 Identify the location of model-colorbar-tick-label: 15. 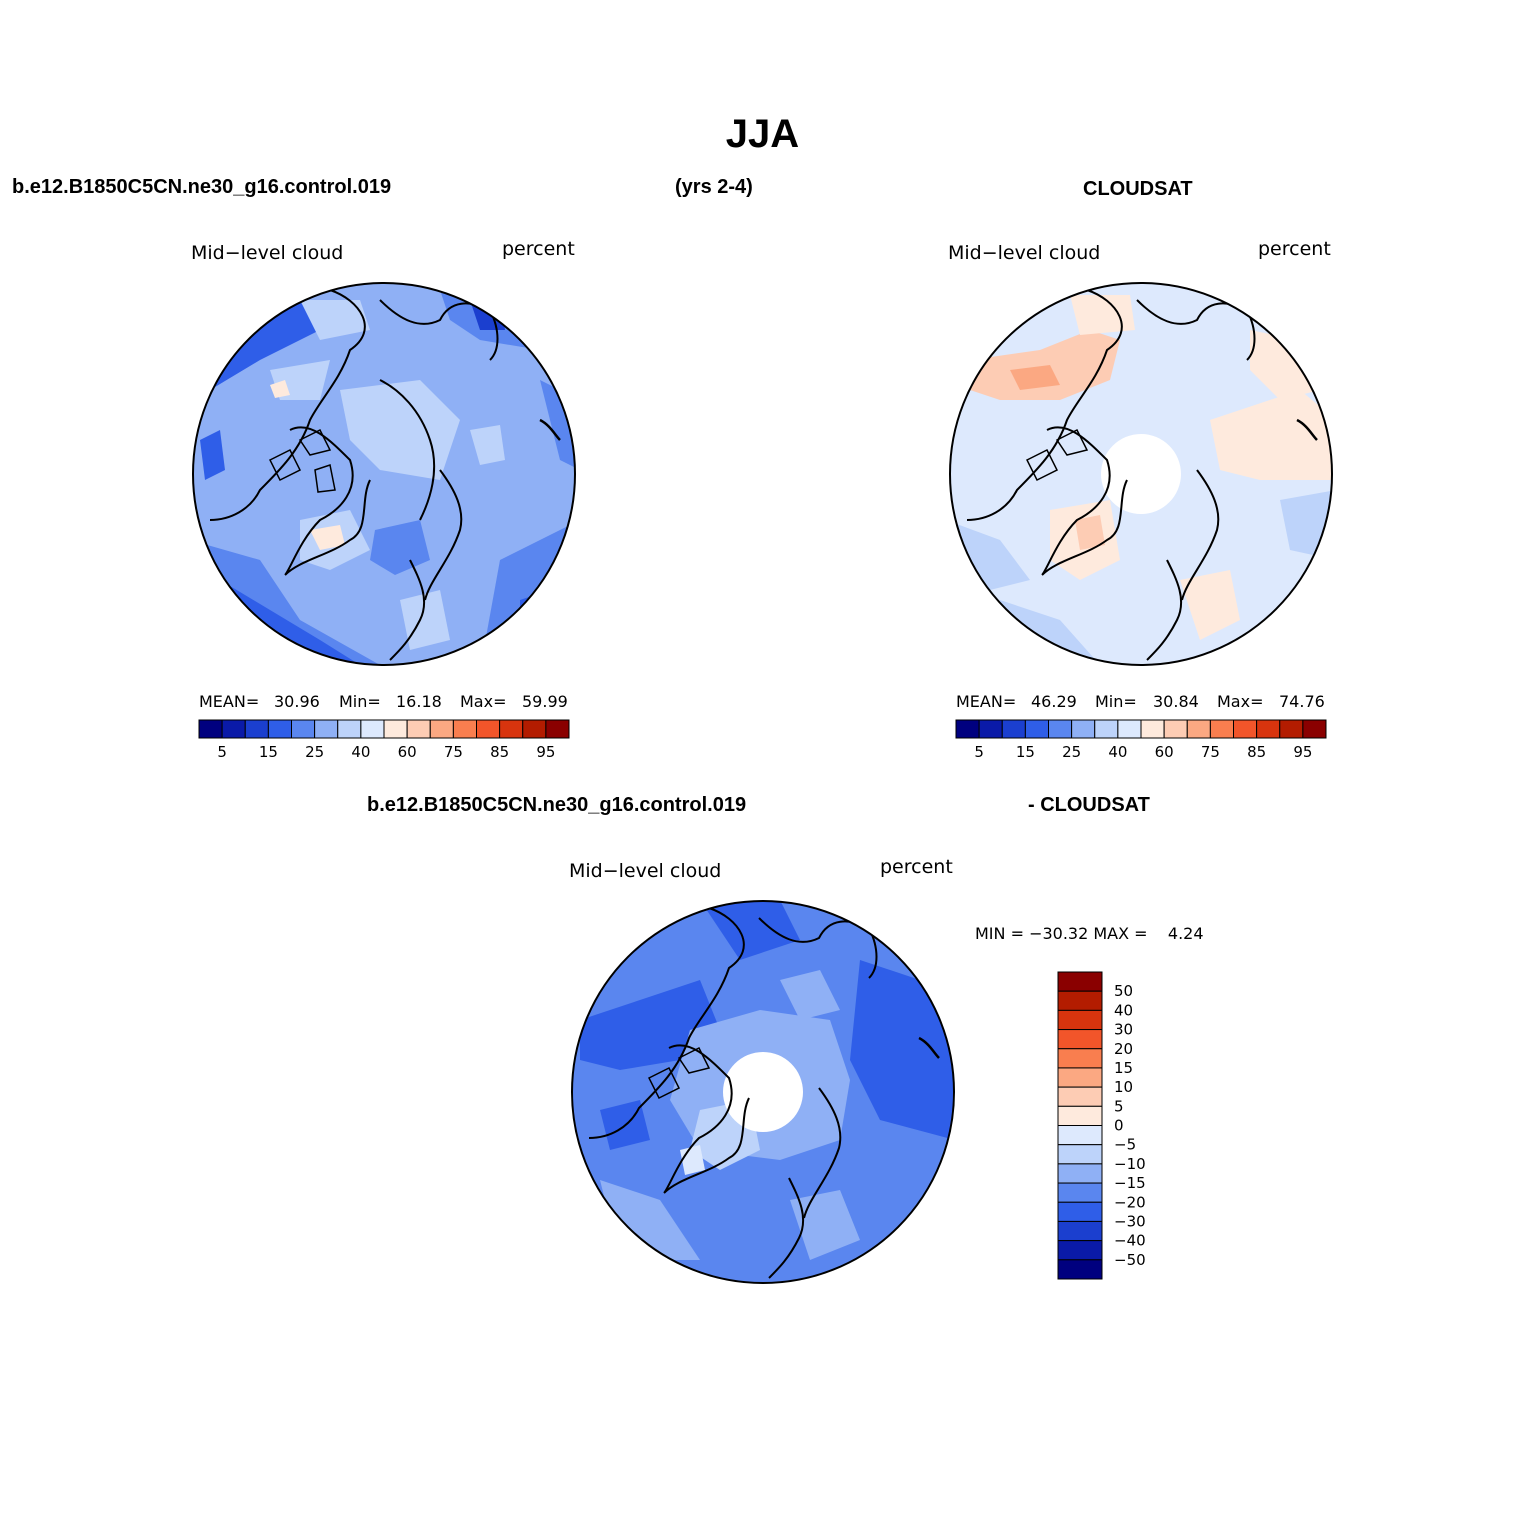
(268, 752).